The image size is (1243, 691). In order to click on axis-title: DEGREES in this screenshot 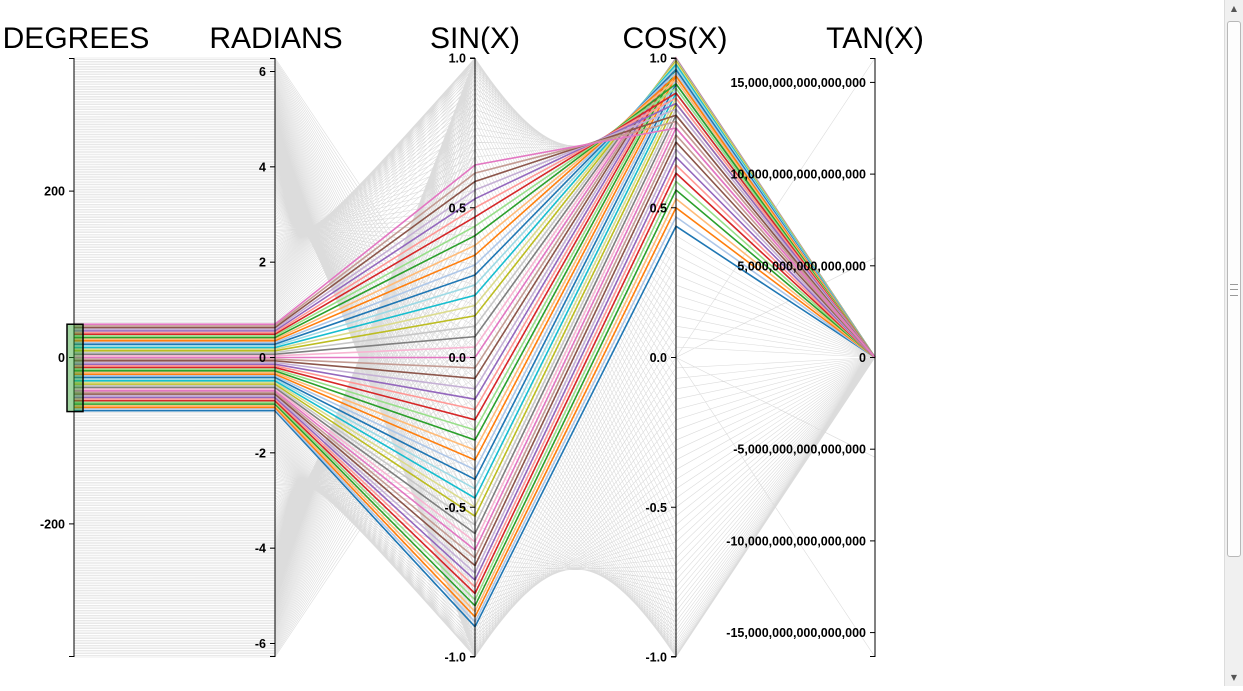, I will do `click(76, 38)`.